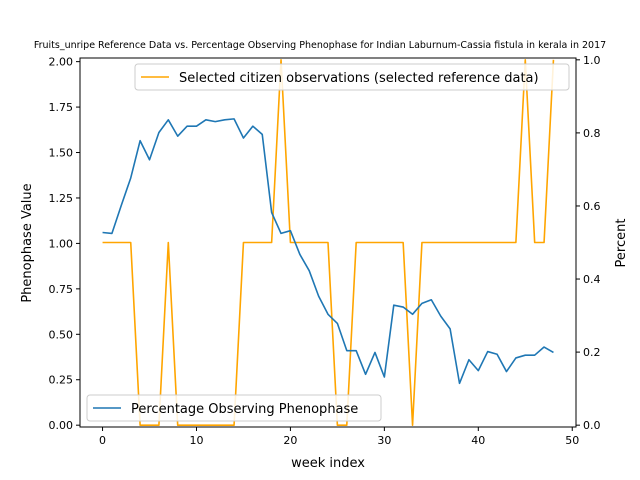 The height and width of the screenshot is (480, 640). I want to click on right-y-axis-label: Percent, so click(621, 243).